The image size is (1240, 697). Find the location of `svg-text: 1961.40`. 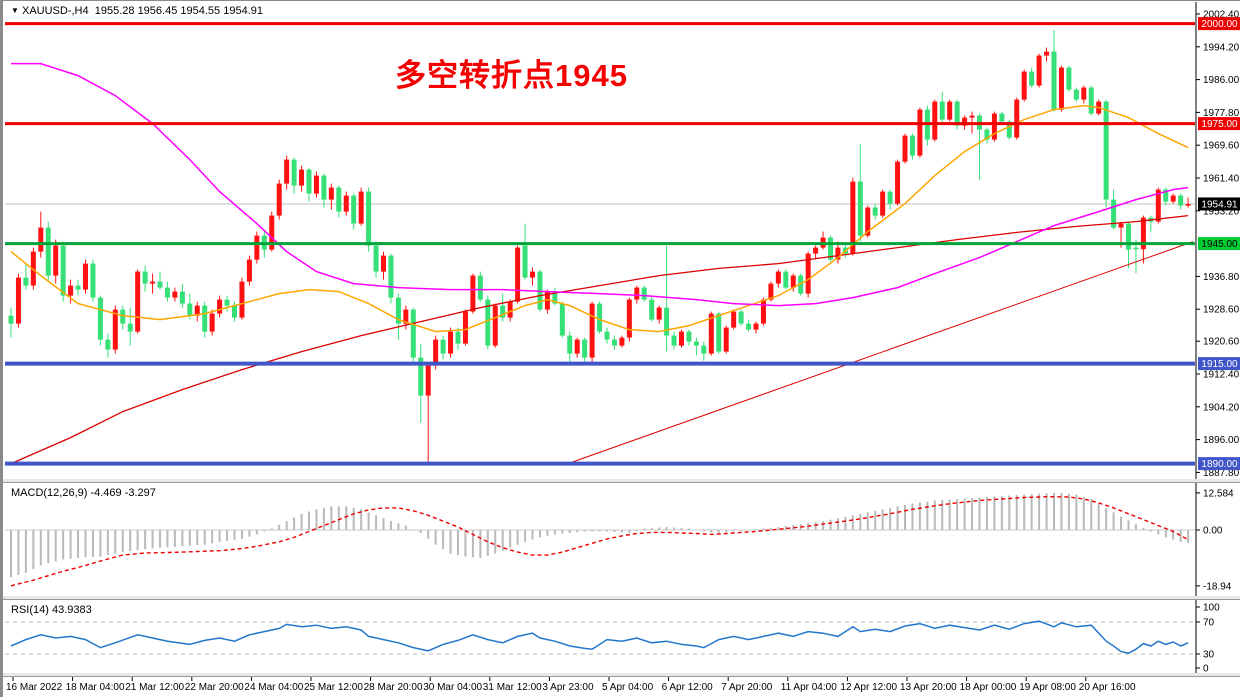

svg-text: 1961.40 is located at coordinates (1221, 179).